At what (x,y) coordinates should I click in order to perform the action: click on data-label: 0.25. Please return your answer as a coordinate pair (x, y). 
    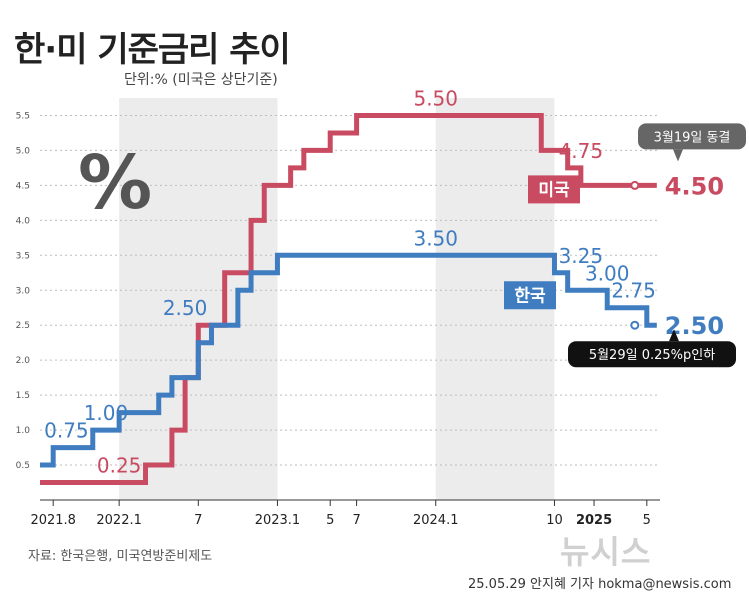
    Looking at the image, I should click on (119, 466).